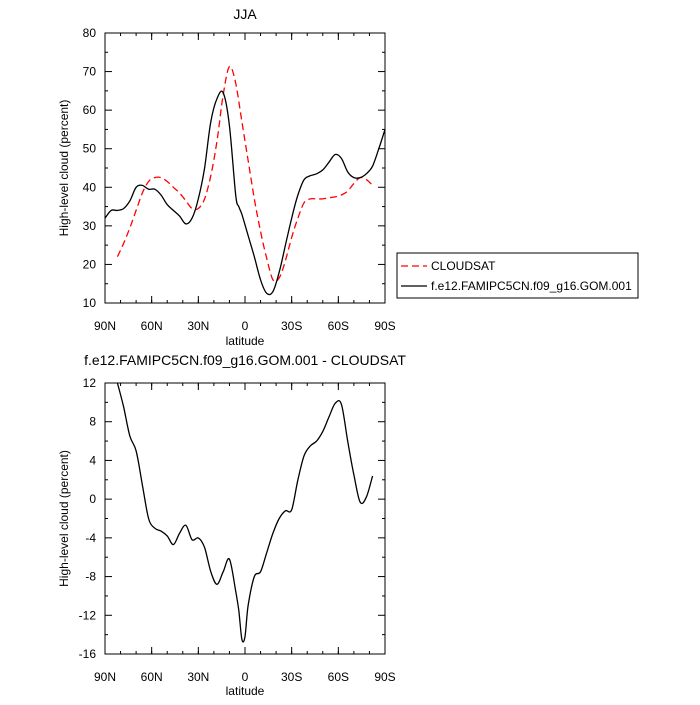  I want to click on y-tick-label: 4, so click(92, 460).